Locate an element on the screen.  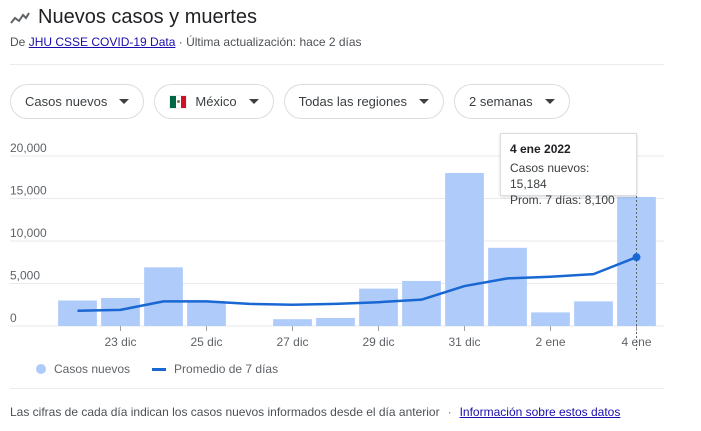
country-dropdown-label: México is located at coordinates (216, 101).